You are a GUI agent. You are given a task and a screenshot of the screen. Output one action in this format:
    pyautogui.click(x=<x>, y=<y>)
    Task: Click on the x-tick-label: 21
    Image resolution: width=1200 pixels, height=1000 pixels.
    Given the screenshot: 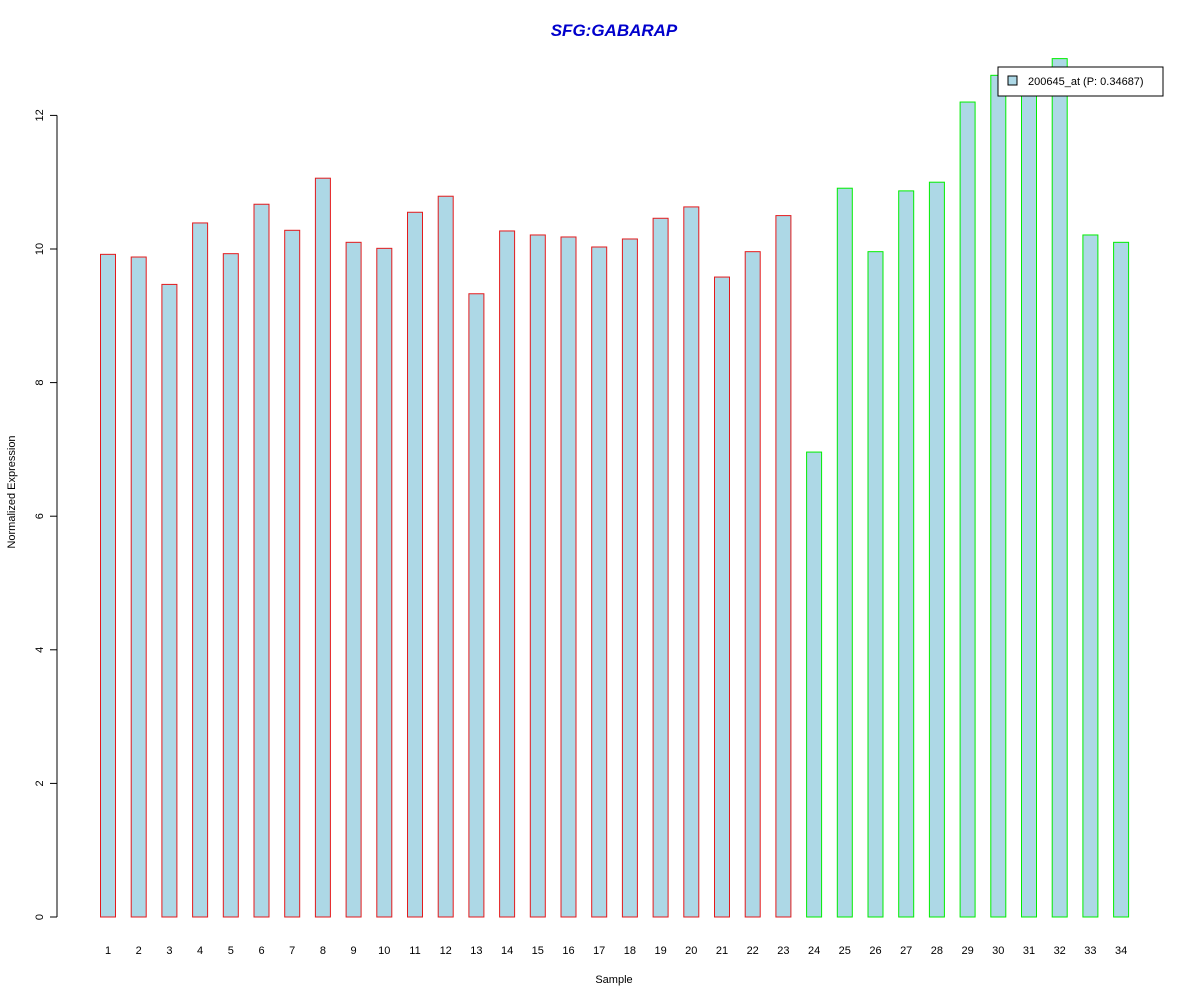 What is the action you would take?
    pyautogui.click(x=722, y=951)
    